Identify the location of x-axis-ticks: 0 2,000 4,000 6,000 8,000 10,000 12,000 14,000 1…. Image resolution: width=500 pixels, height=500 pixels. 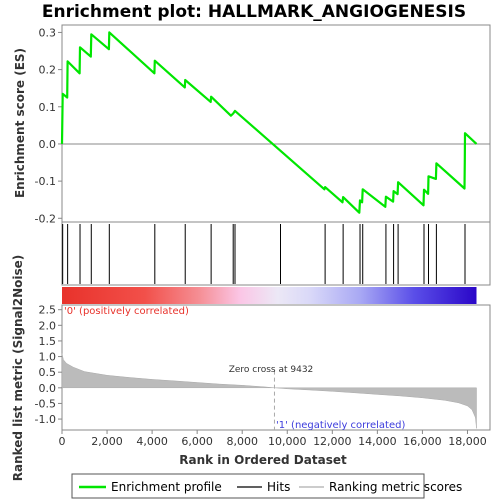
(273, 439).